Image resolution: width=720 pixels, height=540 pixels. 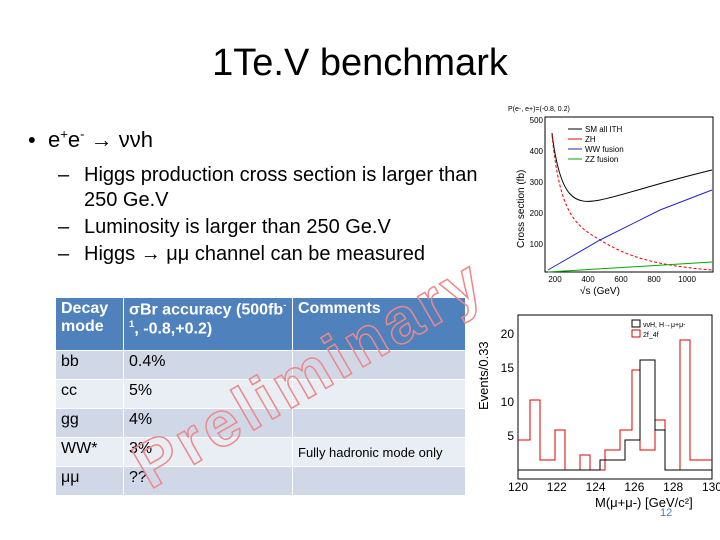 What do you see at coordinates (601, 159) in the screenshot?
I see `legend-label: ZZ fusion` at bounding box center [601, 159].